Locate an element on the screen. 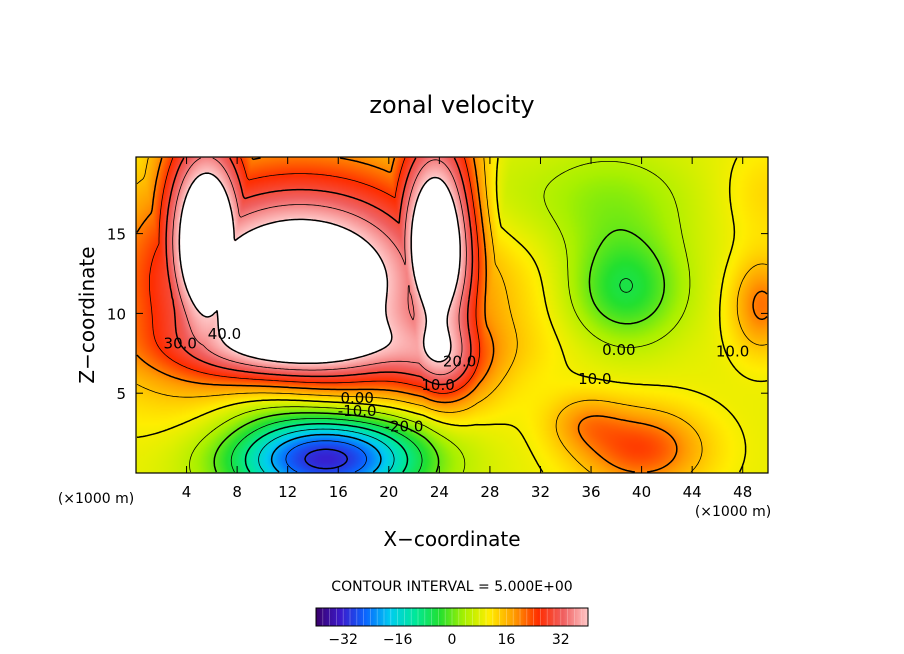  x-tick-label: 12 is located at coordinates (287, 492).